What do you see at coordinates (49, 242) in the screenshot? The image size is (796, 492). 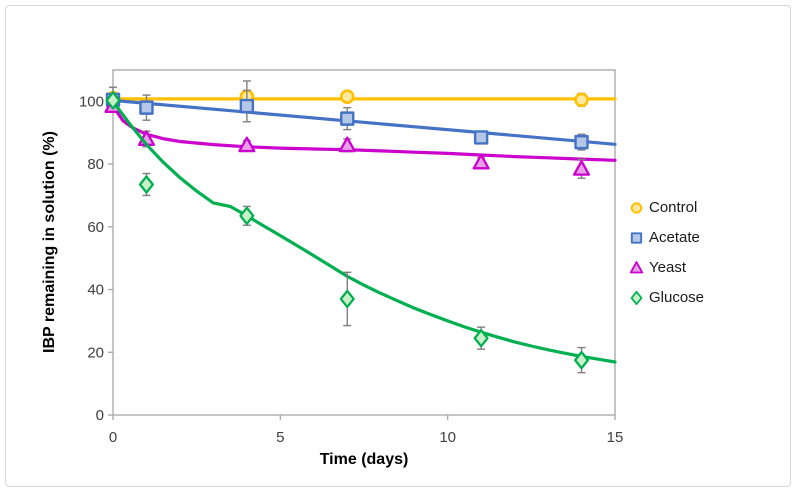 I see `y-axis-title: IBP remaining in solution (%)` at bounding box center [49, 242].